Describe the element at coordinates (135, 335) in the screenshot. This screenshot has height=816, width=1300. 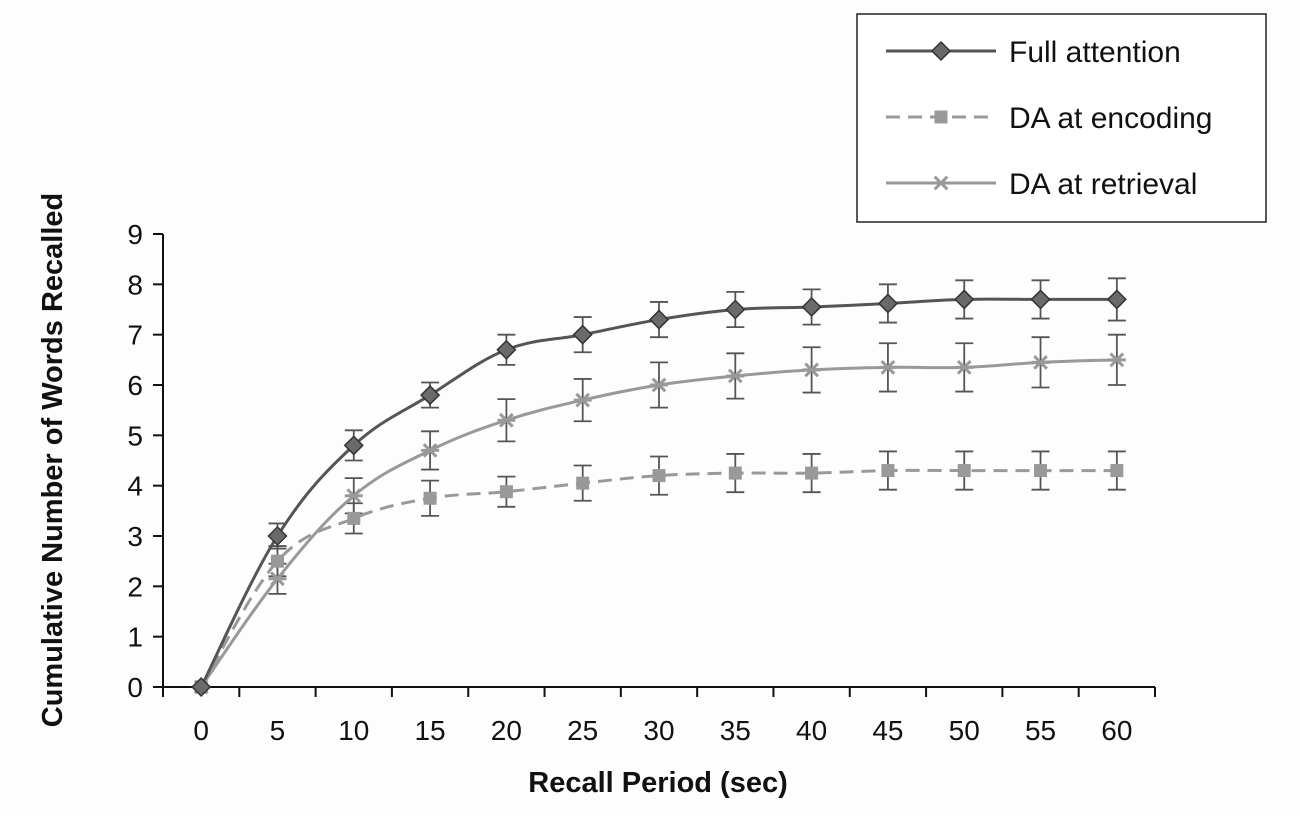
I see `y-tick-label: 7` at that location.